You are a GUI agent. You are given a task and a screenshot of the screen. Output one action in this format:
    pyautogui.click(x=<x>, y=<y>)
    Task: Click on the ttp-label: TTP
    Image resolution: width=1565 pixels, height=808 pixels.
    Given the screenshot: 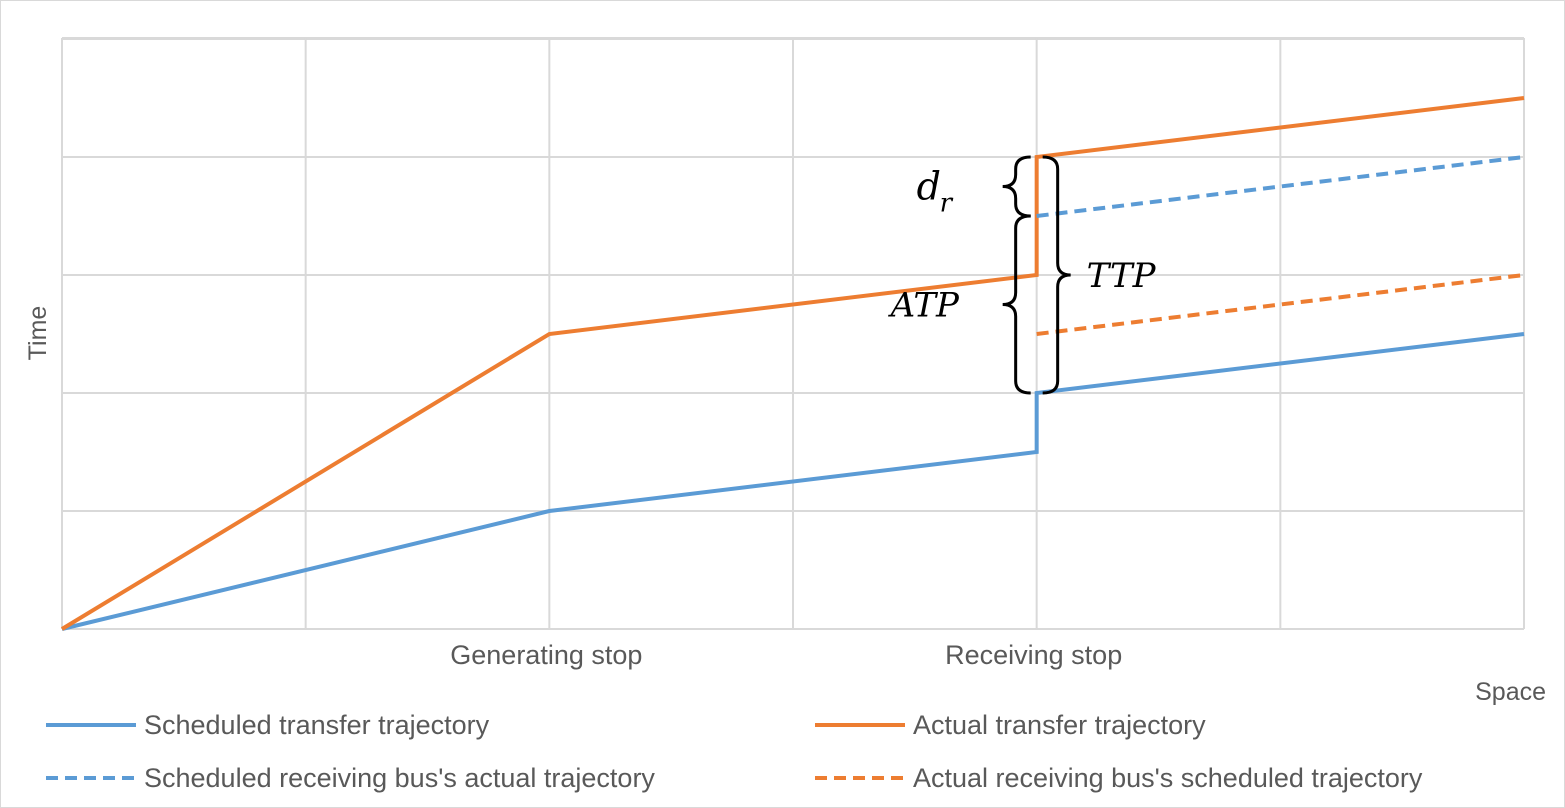 What is the action you would take?
    pyautogui.click(x=1122, y=276)
    